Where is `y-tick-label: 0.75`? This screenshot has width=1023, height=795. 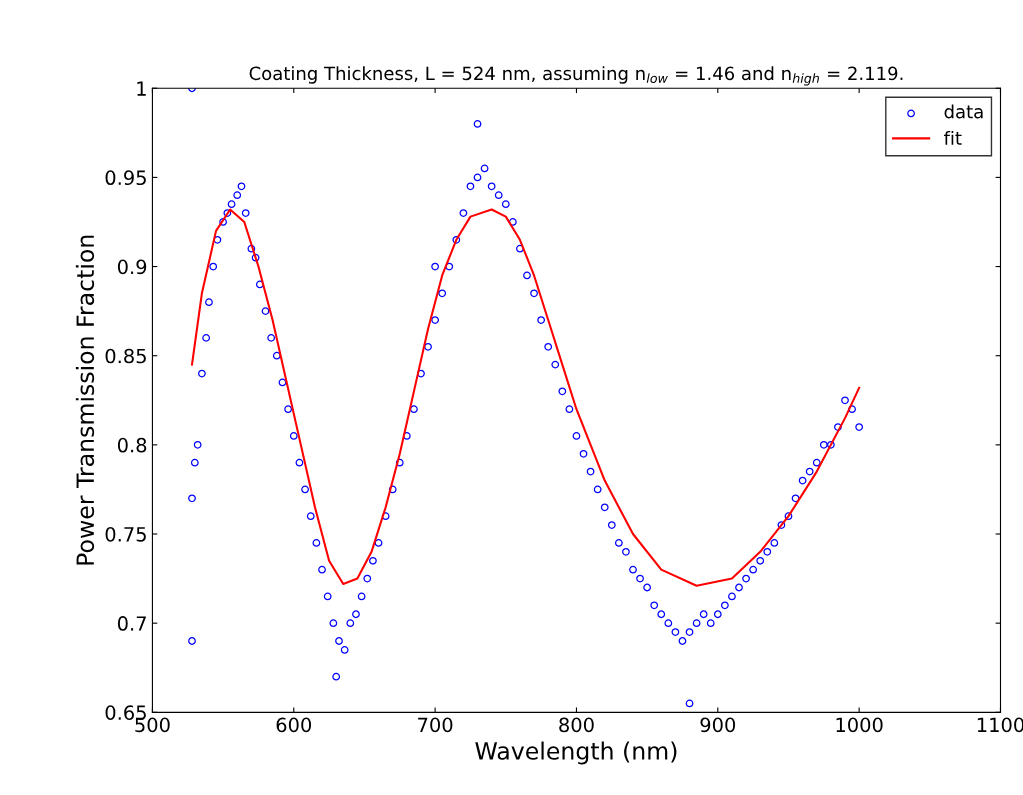 y-tick-label: 0.75 is located at coordinates (125, 534).